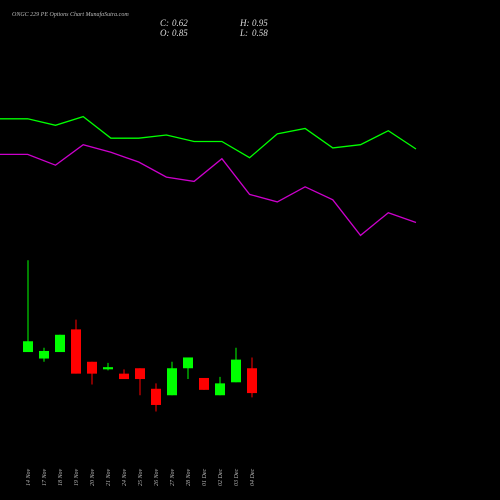  What do you see at coordinates (109, 477) in the screenshot?
I see `x-tick-label: 21 Nov` at bounding box center [109, 477].